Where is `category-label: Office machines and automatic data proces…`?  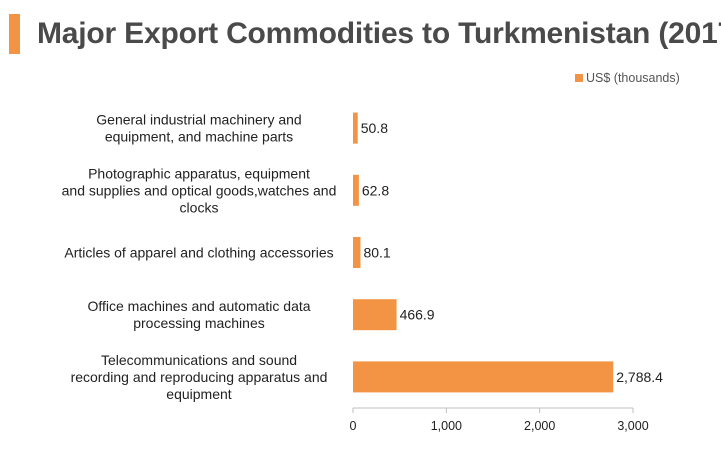 category-label: Office machines and automatic data proces… is located at coordinates (198, 314).